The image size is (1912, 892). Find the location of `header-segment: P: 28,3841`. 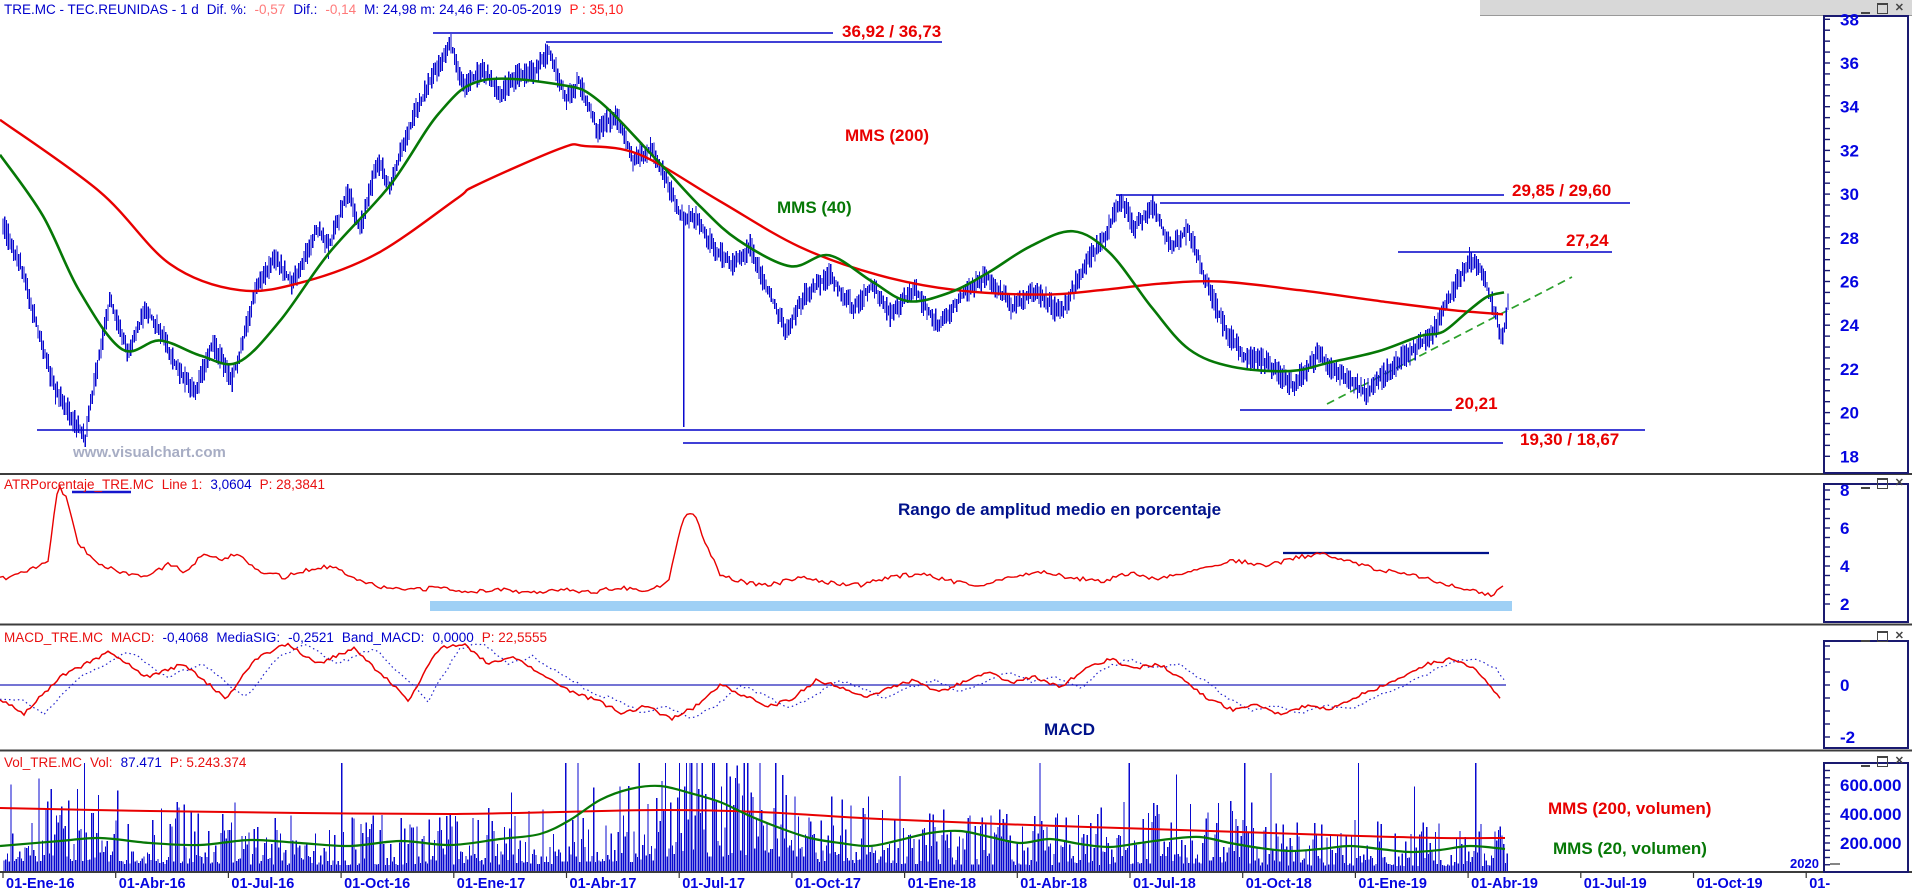

header-segment: P: 28,3841 is located at coordinates (292, 484).